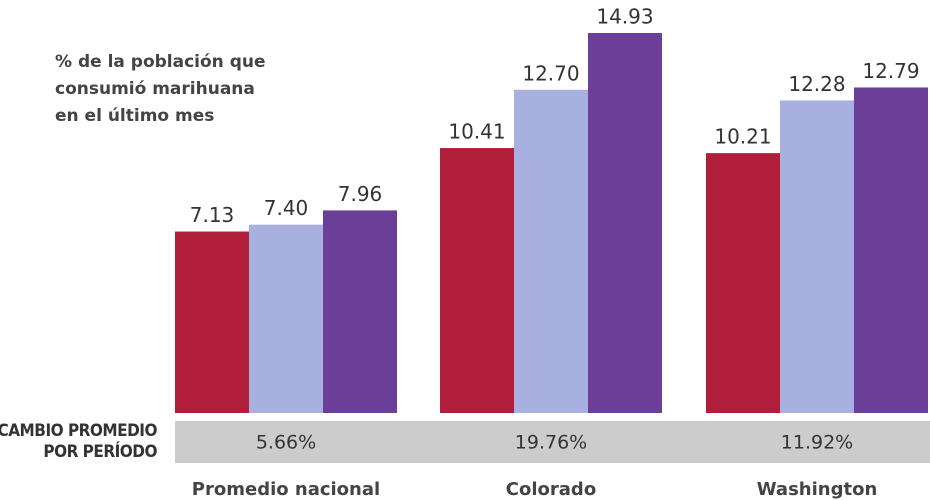 The width and height of the screenshot is (930, 501). What do you see at coordinates (816, 84) in the screenshot?
I see `value-label: 12.28` at bounding box center [816, 84].